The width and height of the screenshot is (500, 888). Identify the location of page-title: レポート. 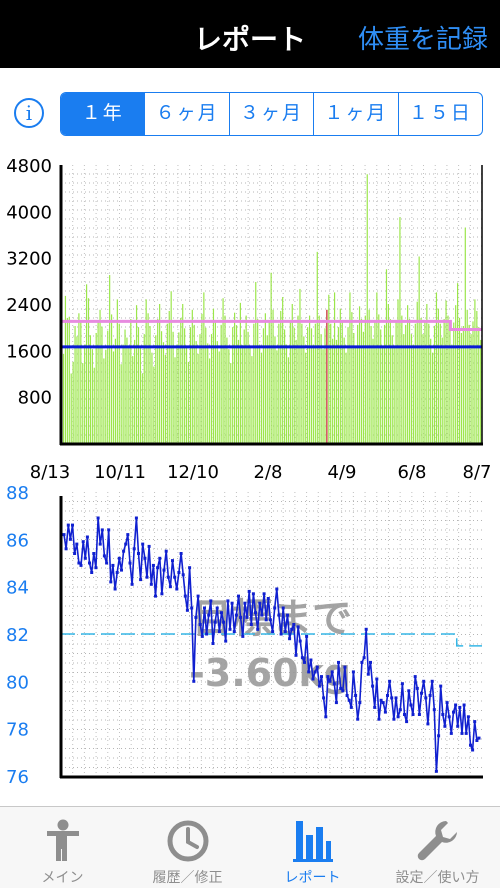
(249, 39).